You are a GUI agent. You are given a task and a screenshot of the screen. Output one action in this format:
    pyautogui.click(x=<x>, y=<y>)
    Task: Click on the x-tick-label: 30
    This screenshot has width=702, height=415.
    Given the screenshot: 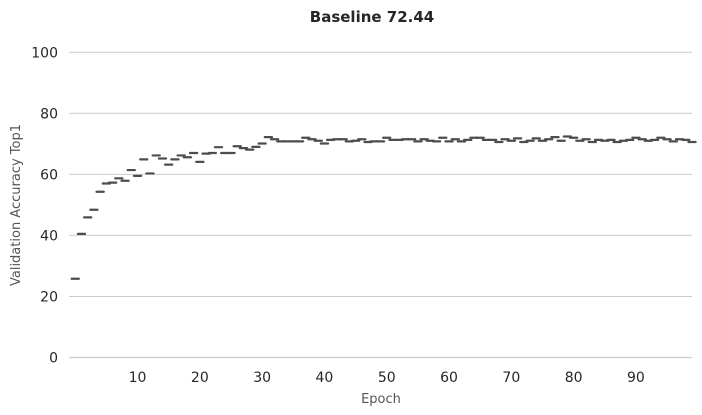 What is the action you would take?
    pyautogui.click(x=262, y=378)
    